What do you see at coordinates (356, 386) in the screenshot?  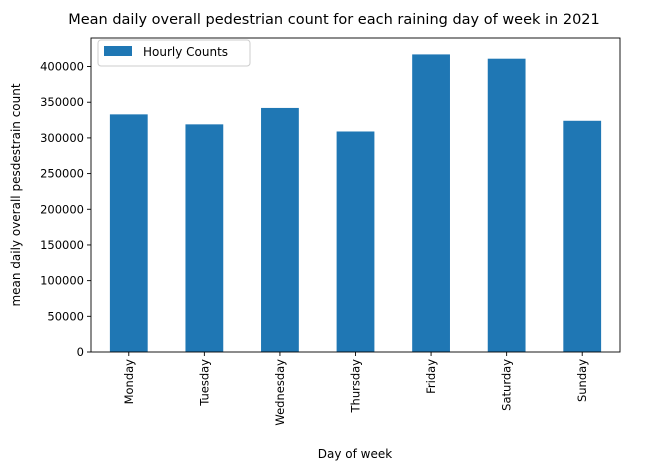 I see `x-tick-label-thursday: Thursday` at bounding box center [356, 386].